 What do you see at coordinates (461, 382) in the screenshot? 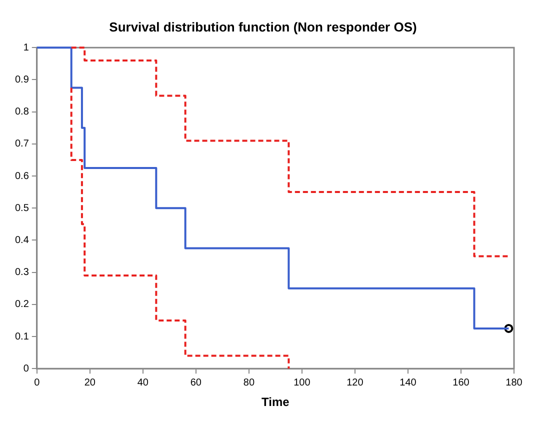
I see `x-tick-label: 160` at bounding box center [461, 382].